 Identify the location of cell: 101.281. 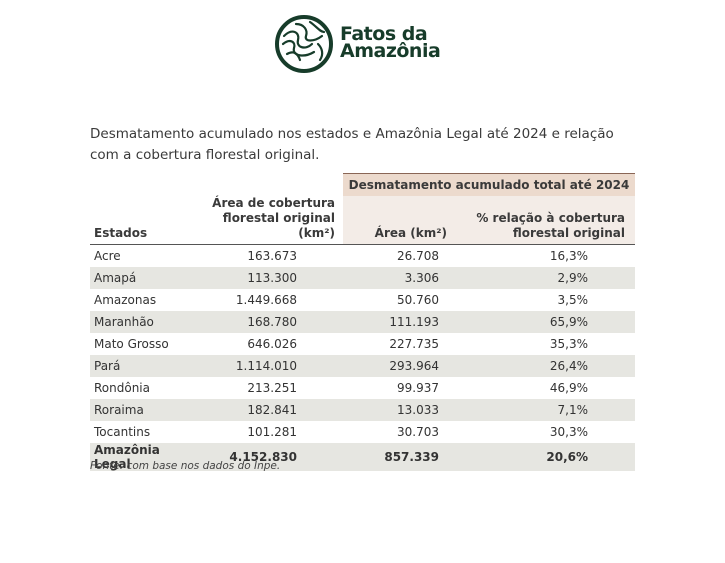
(272, 432).